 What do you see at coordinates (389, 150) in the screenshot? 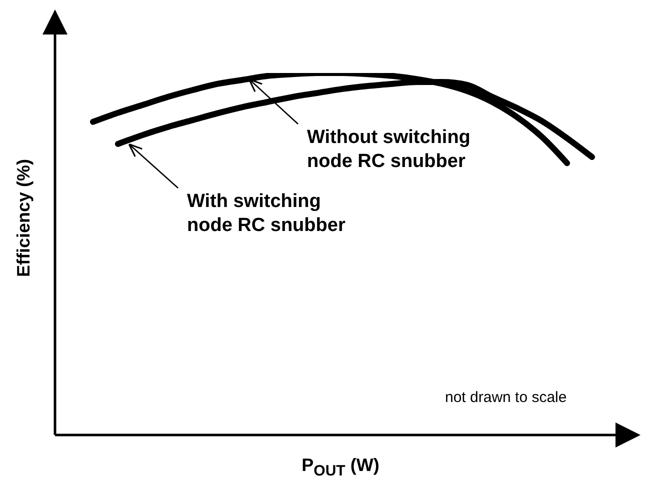
I see `series-label: Without switching node RC snubber` at bounding box center [389, 150].